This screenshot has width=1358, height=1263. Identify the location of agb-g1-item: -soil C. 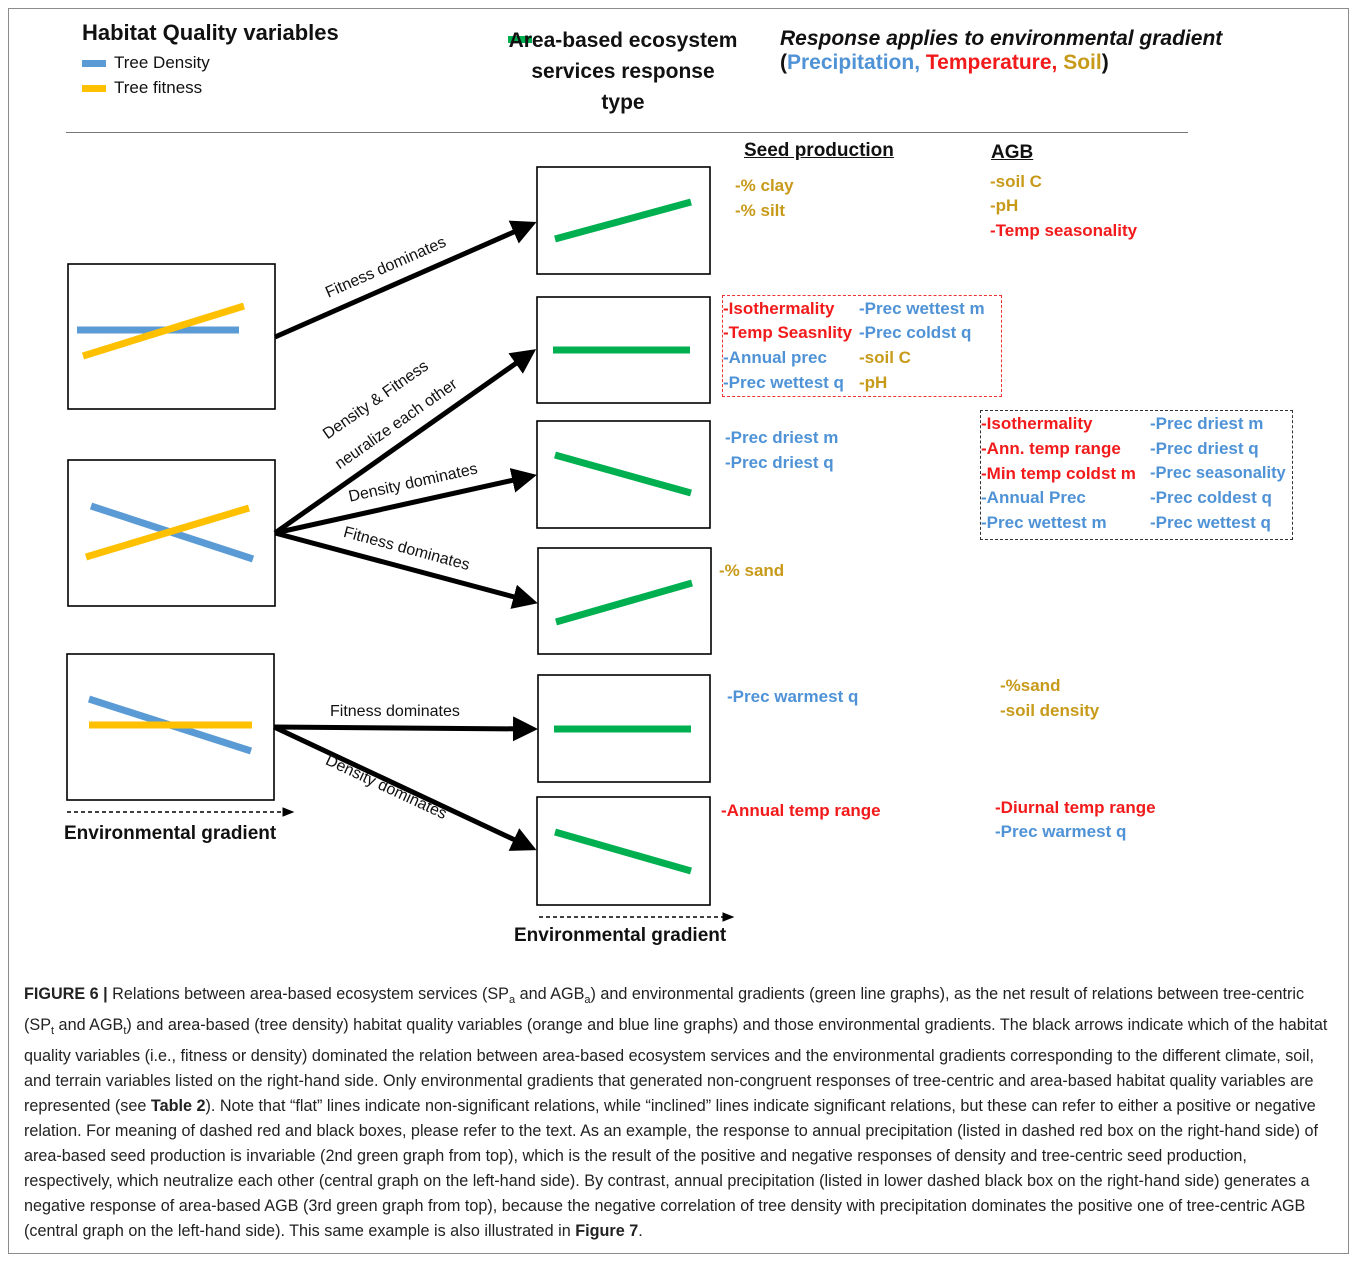
(1016, 181).